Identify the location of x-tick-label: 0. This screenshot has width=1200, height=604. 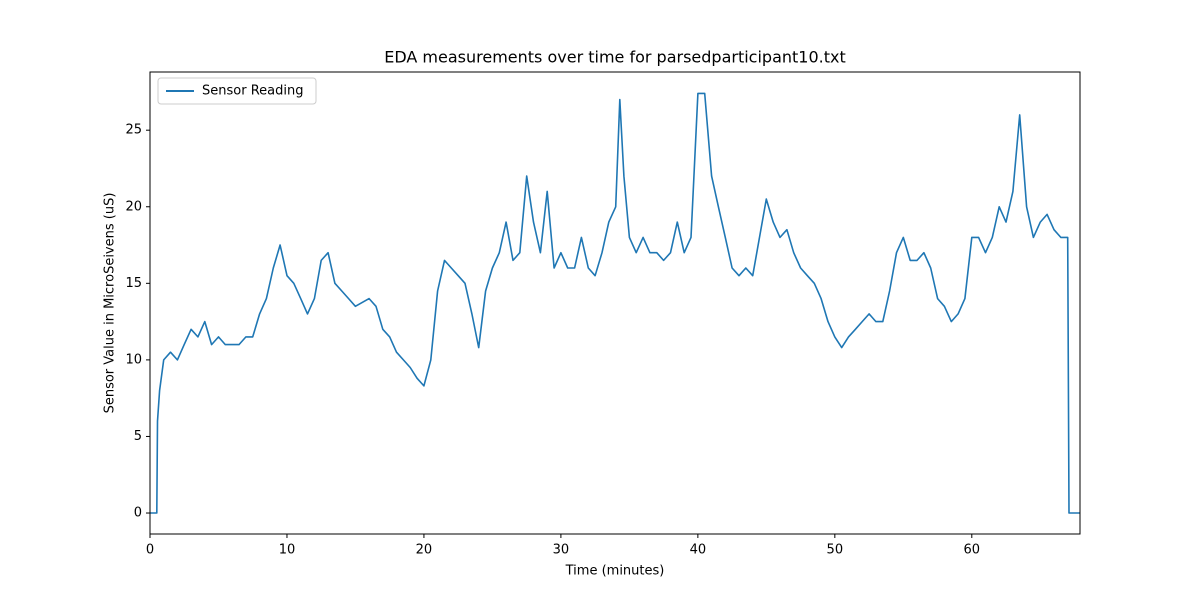
(150, 550).